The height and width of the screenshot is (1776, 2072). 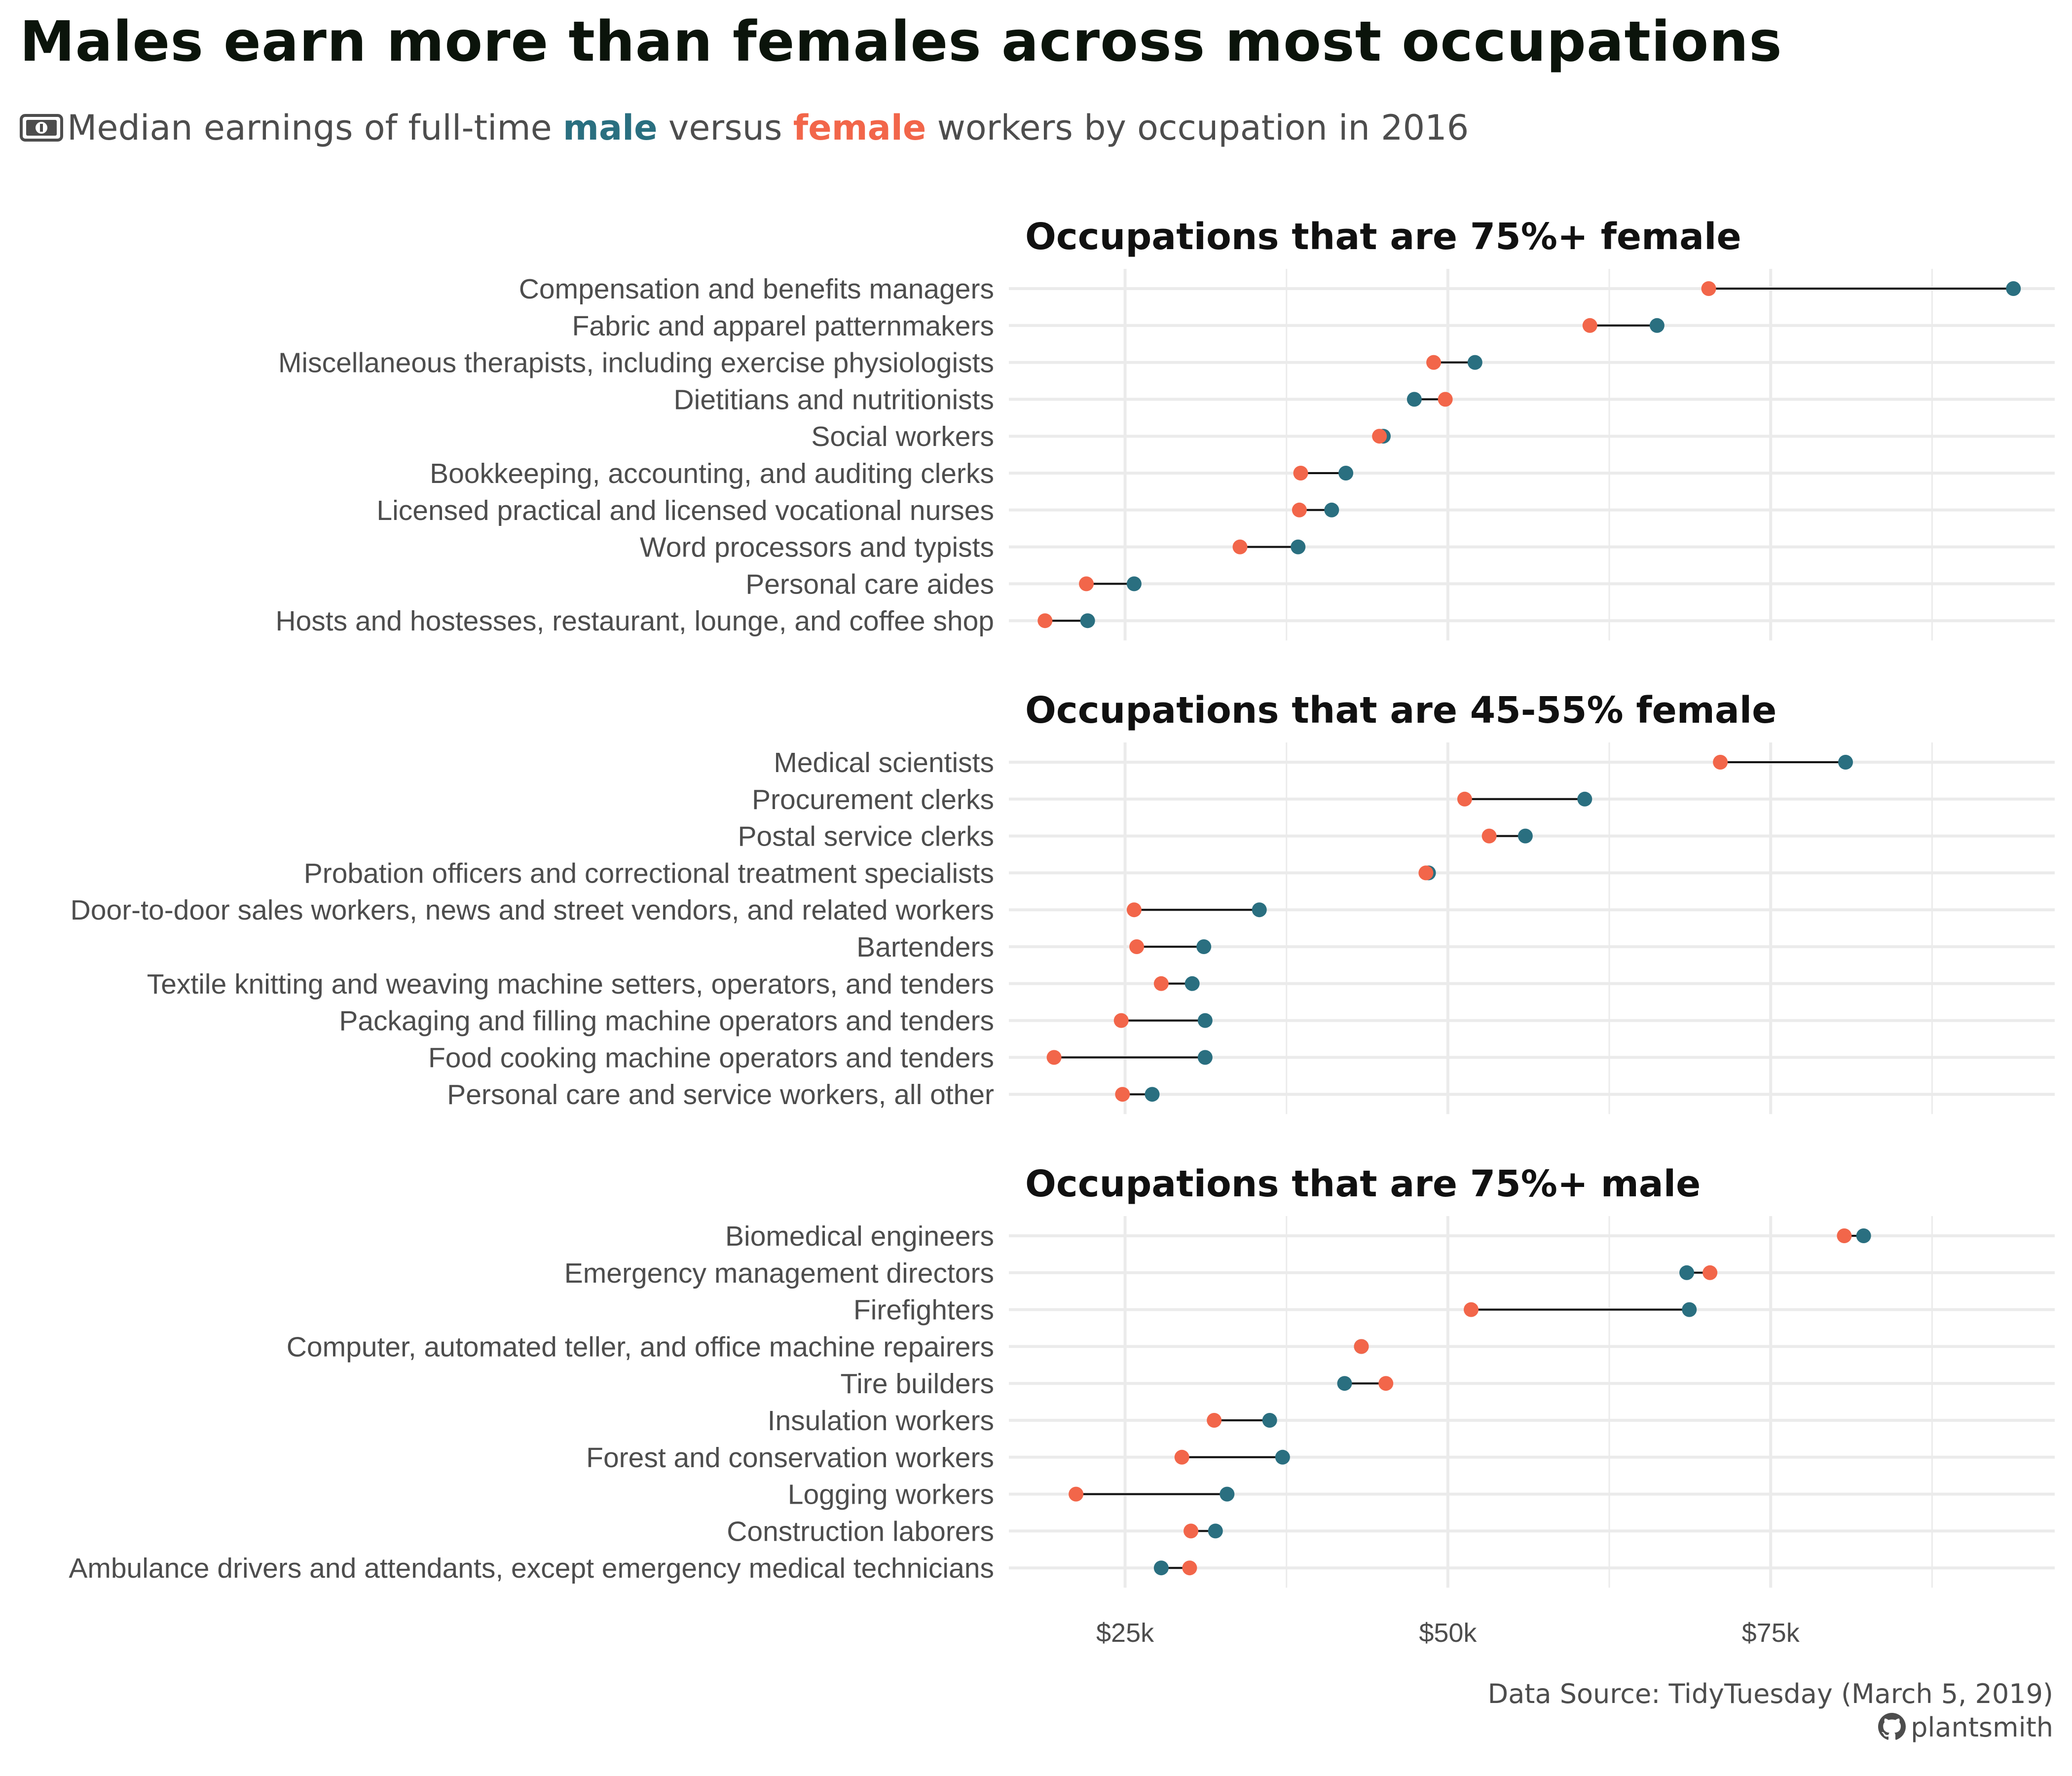 I want to click on occupation-label: Dietitians and nutritionists, so click(x=835, y=400).